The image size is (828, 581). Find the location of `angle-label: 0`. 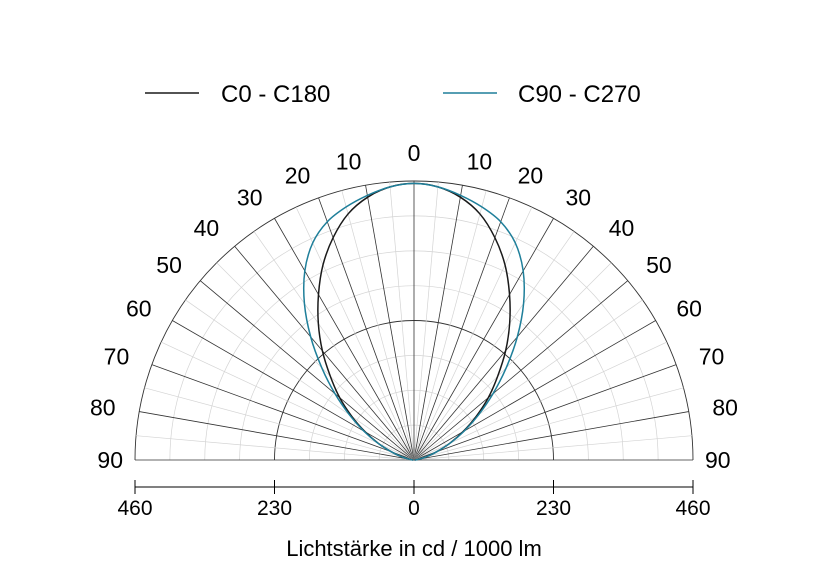

angle-label: 0 is located at coordinates (414, 153).